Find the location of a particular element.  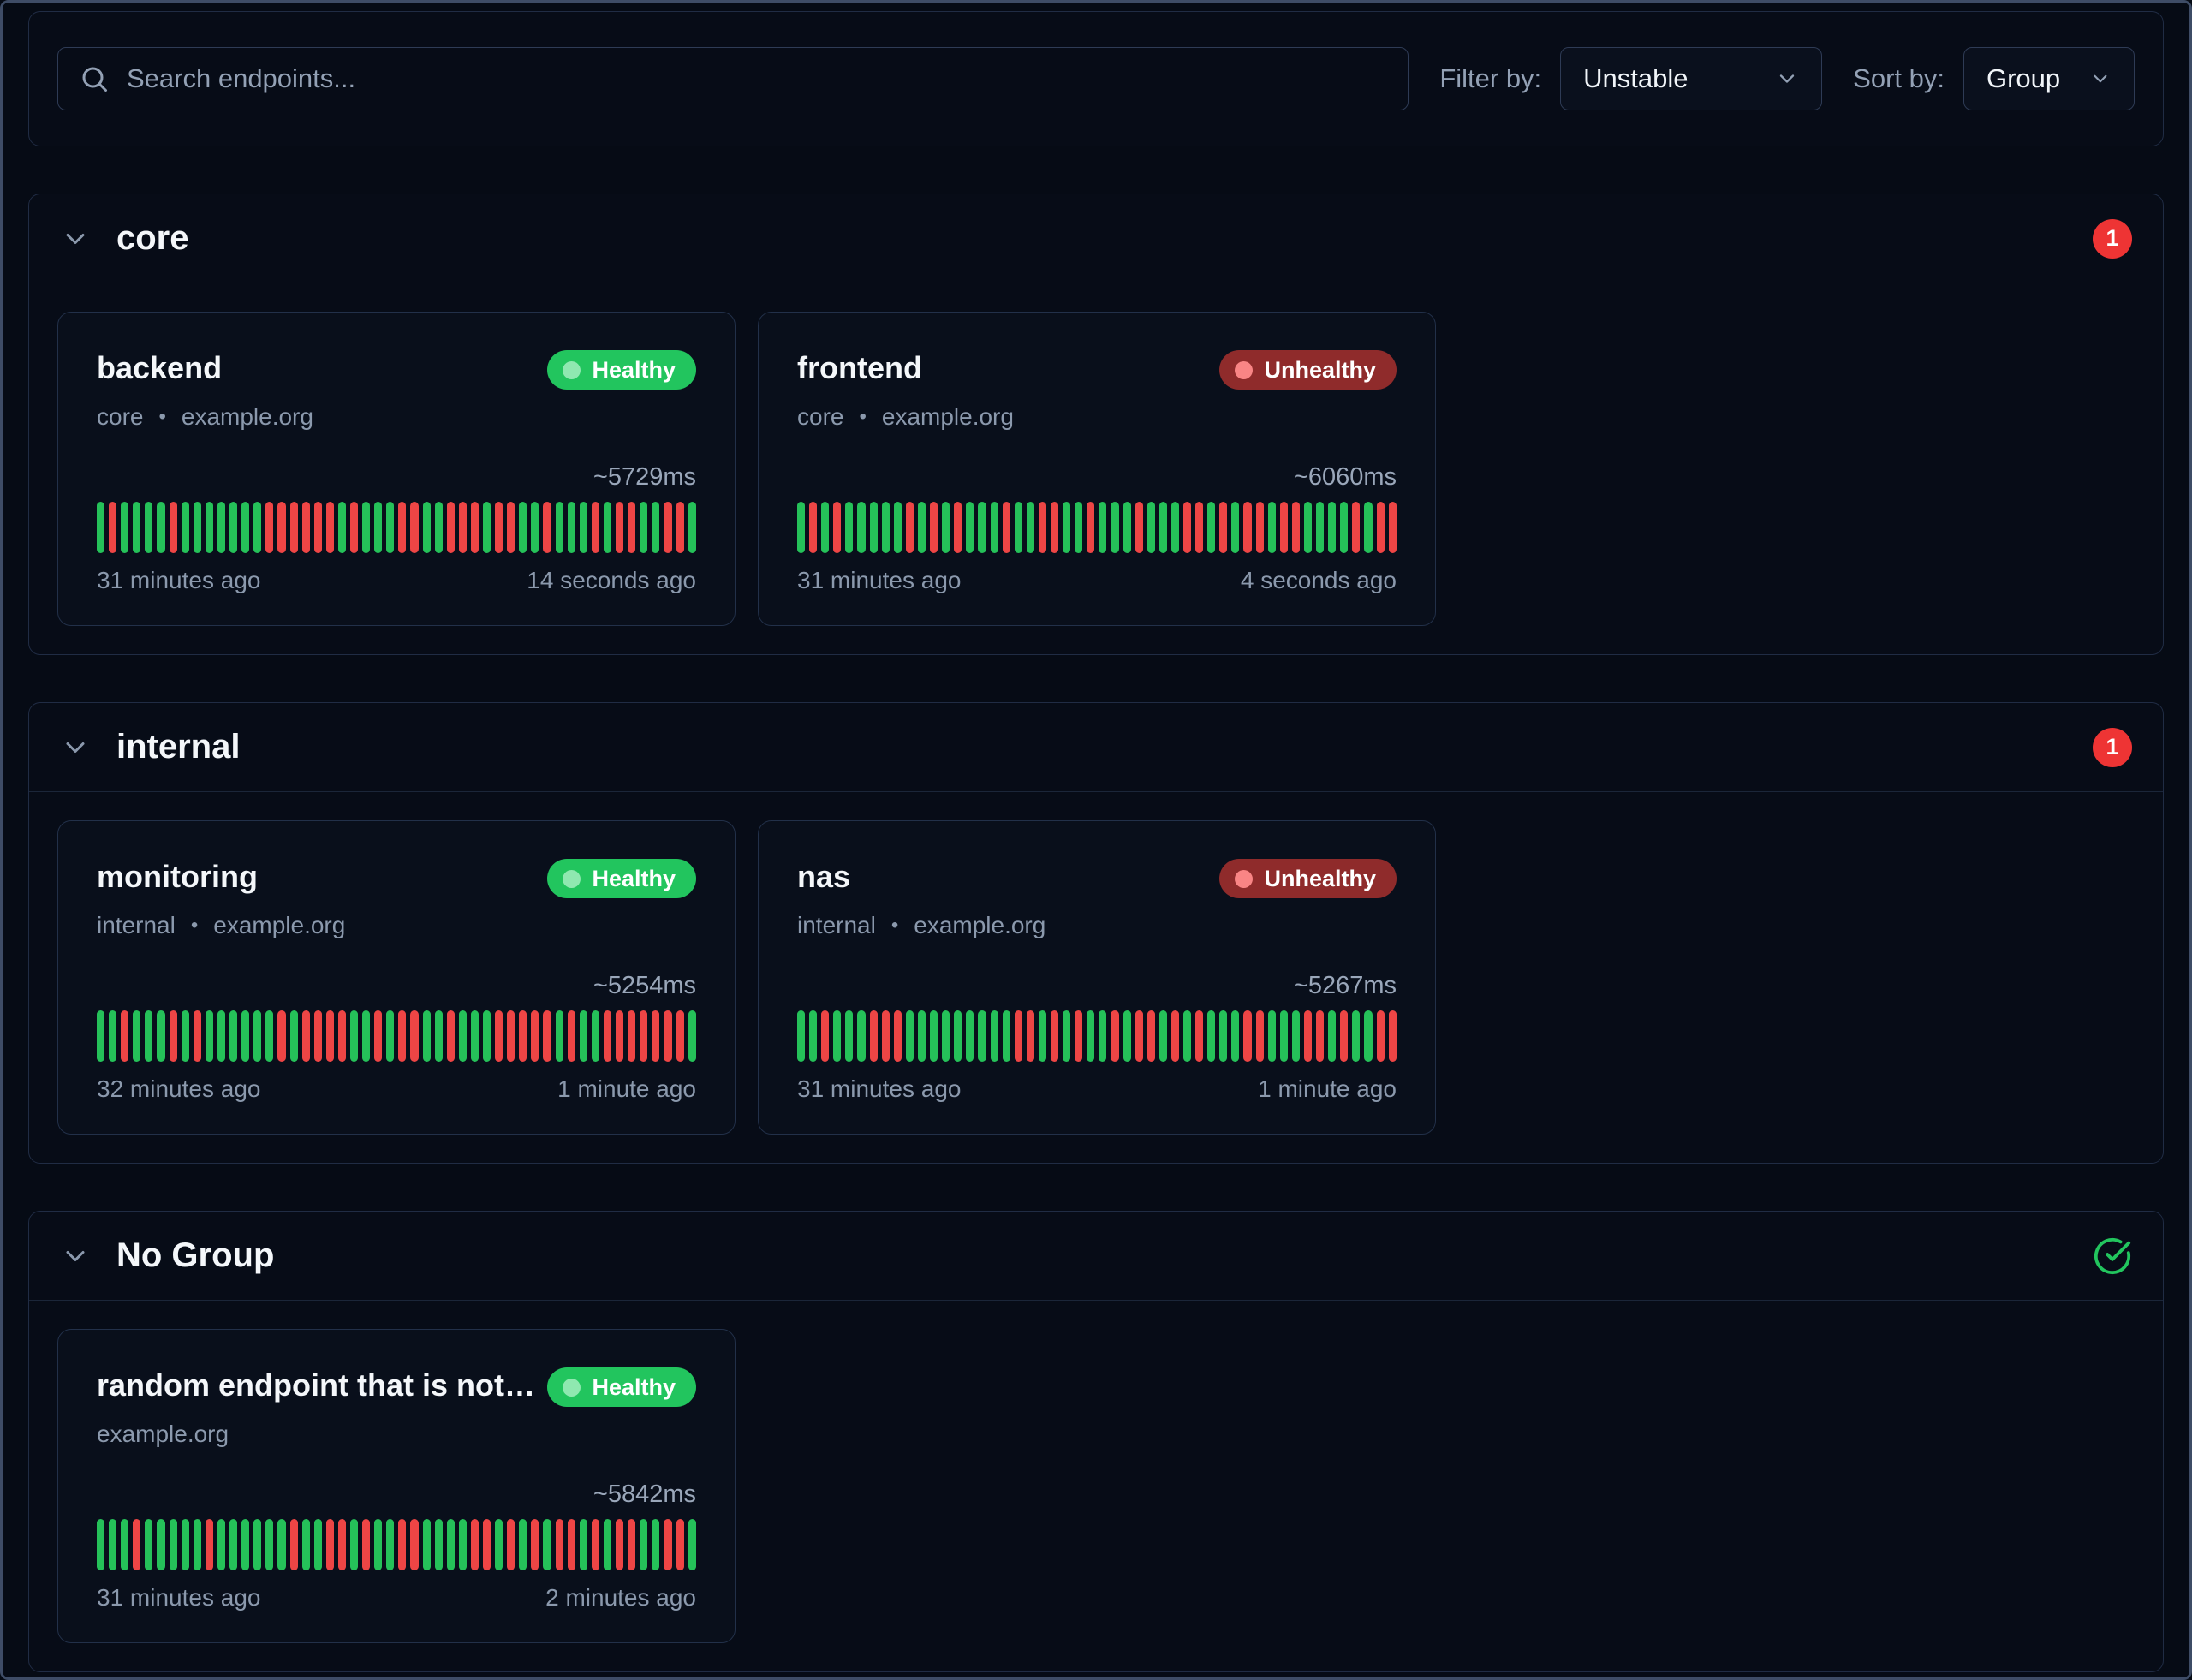

search-box is located at coordinates (733, 78).